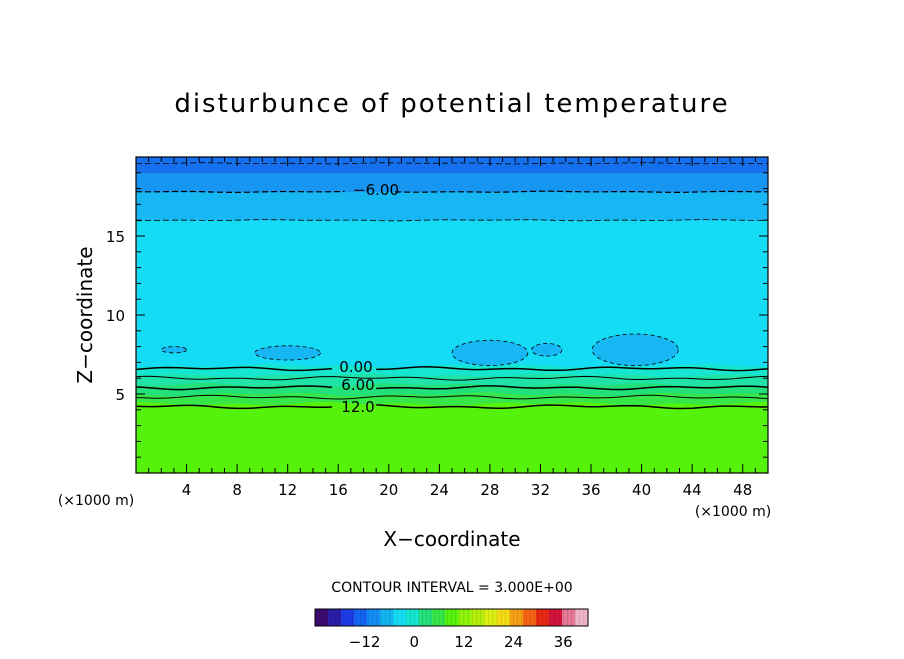  What do you see at coordinates (467, 490) in the screenshot?
I see `x-tick-labels: 4 8 12 16 20 24 28 32 36 40 44 48` at bounding box center [467, 490].